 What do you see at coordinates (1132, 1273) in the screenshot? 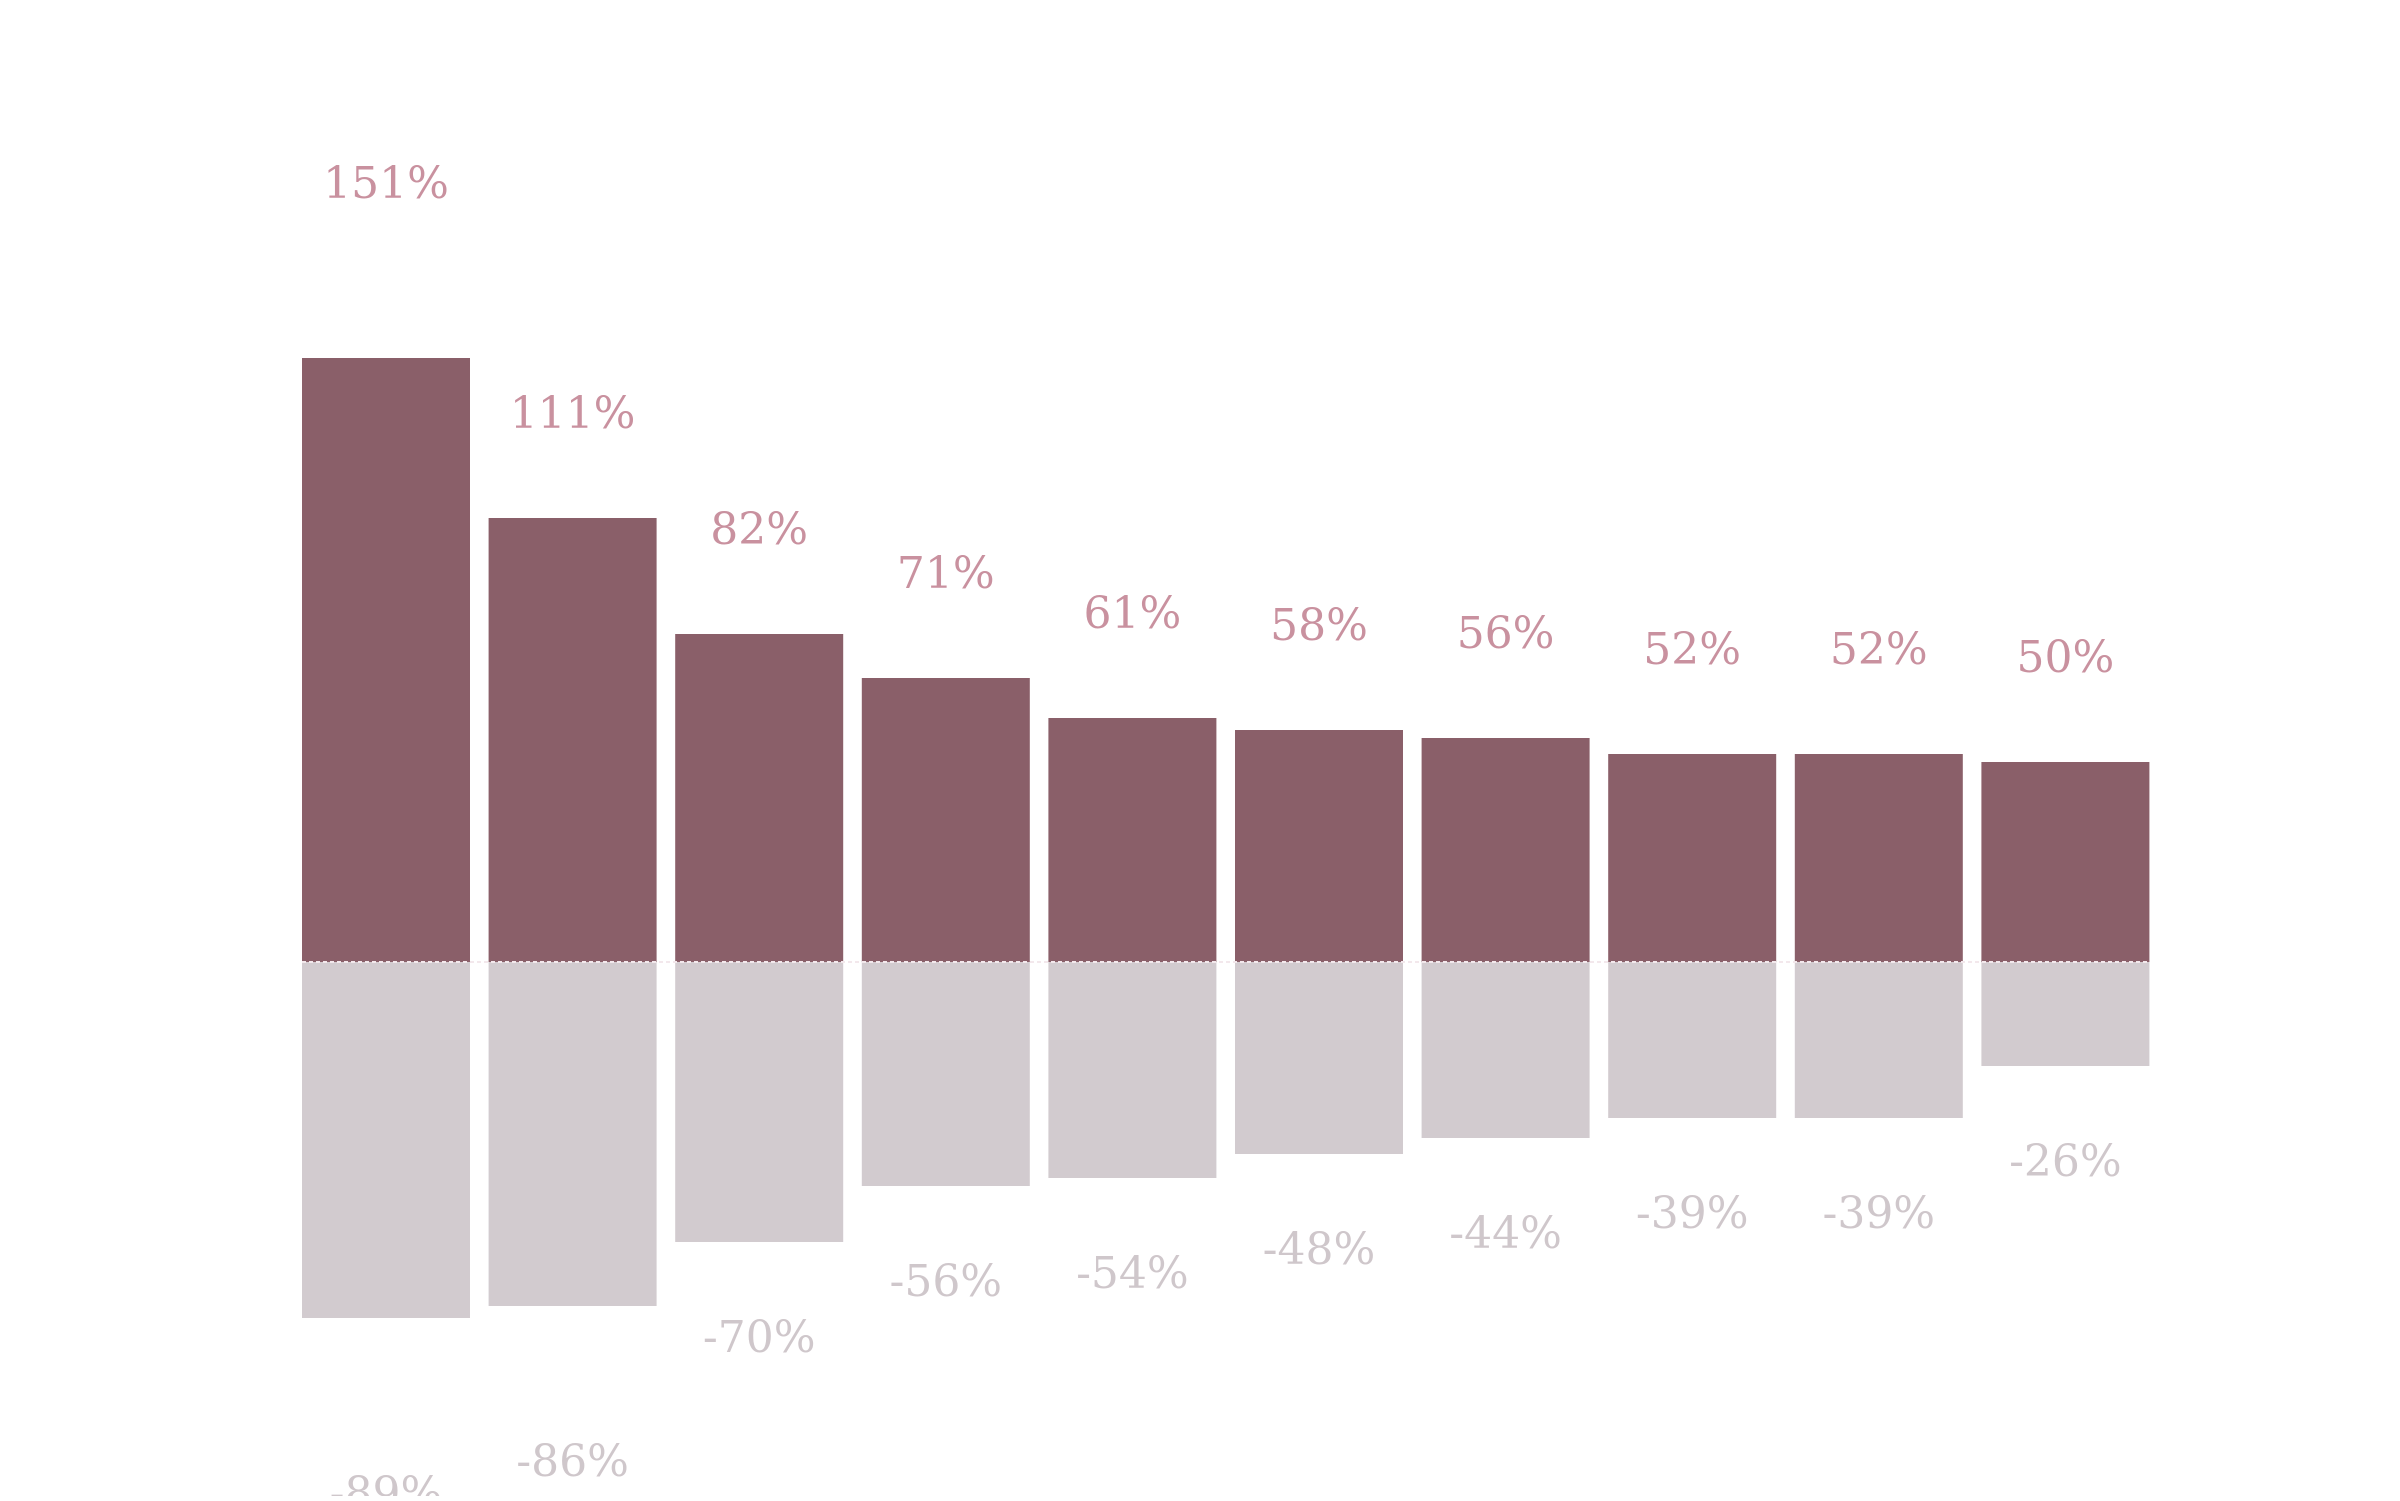
I see `negative-value-label-5: -54%` at bounding box center [1132, 1273].